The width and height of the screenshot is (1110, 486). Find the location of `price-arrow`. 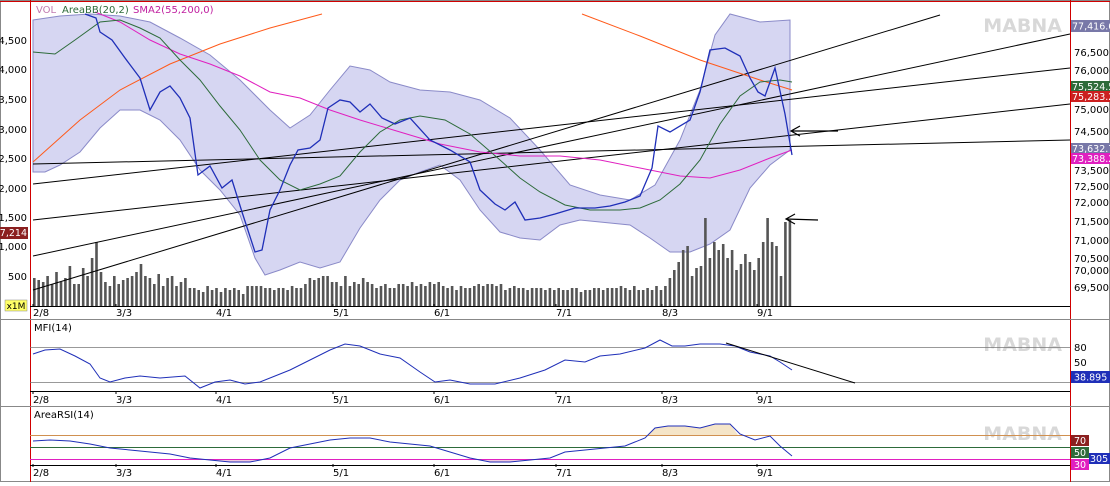

price-arrow is located at coordinates (813, 131).